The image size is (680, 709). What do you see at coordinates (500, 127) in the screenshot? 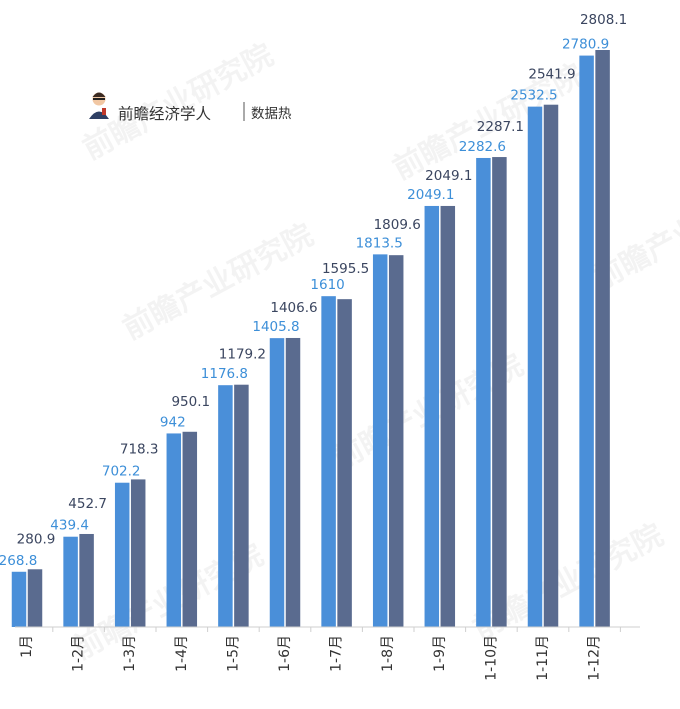
I see `data-label-series-2: 2287.1` at bounding box center [500, 127].